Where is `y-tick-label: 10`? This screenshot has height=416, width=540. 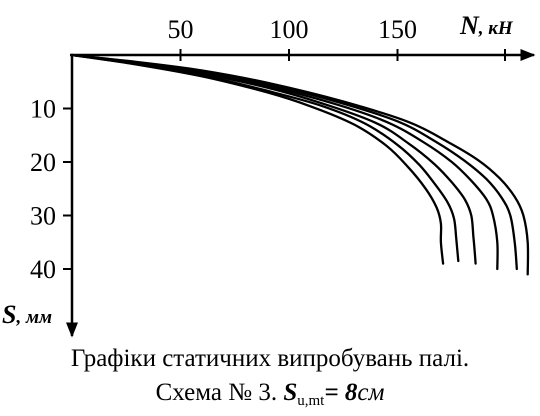 y-tick-label: 10 is located at coordinates (43, 109).